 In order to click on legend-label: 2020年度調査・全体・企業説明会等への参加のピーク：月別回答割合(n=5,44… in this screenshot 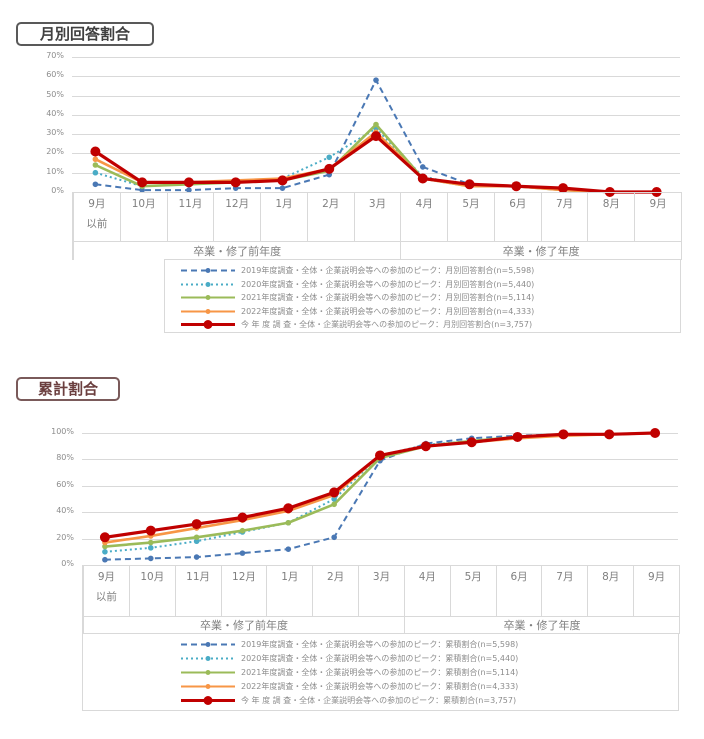, I will do `click(388, 284)`.